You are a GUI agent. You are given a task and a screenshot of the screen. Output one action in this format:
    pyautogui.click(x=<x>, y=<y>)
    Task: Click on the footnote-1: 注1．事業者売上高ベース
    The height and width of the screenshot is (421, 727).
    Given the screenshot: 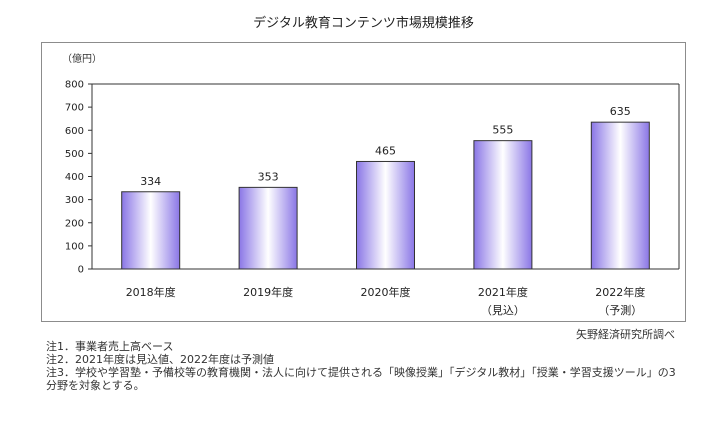 What is the action you would take?
    pyautogui.click(x=110, y=346)
    